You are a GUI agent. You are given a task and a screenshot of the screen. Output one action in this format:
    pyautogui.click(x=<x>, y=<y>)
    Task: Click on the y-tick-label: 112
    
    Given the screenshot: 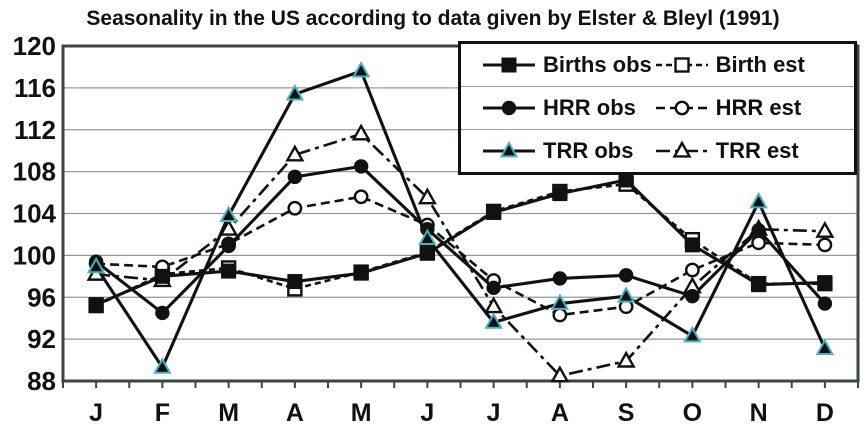 What is the action you would take?
    pyautogui.click(x=35, y=130)
    